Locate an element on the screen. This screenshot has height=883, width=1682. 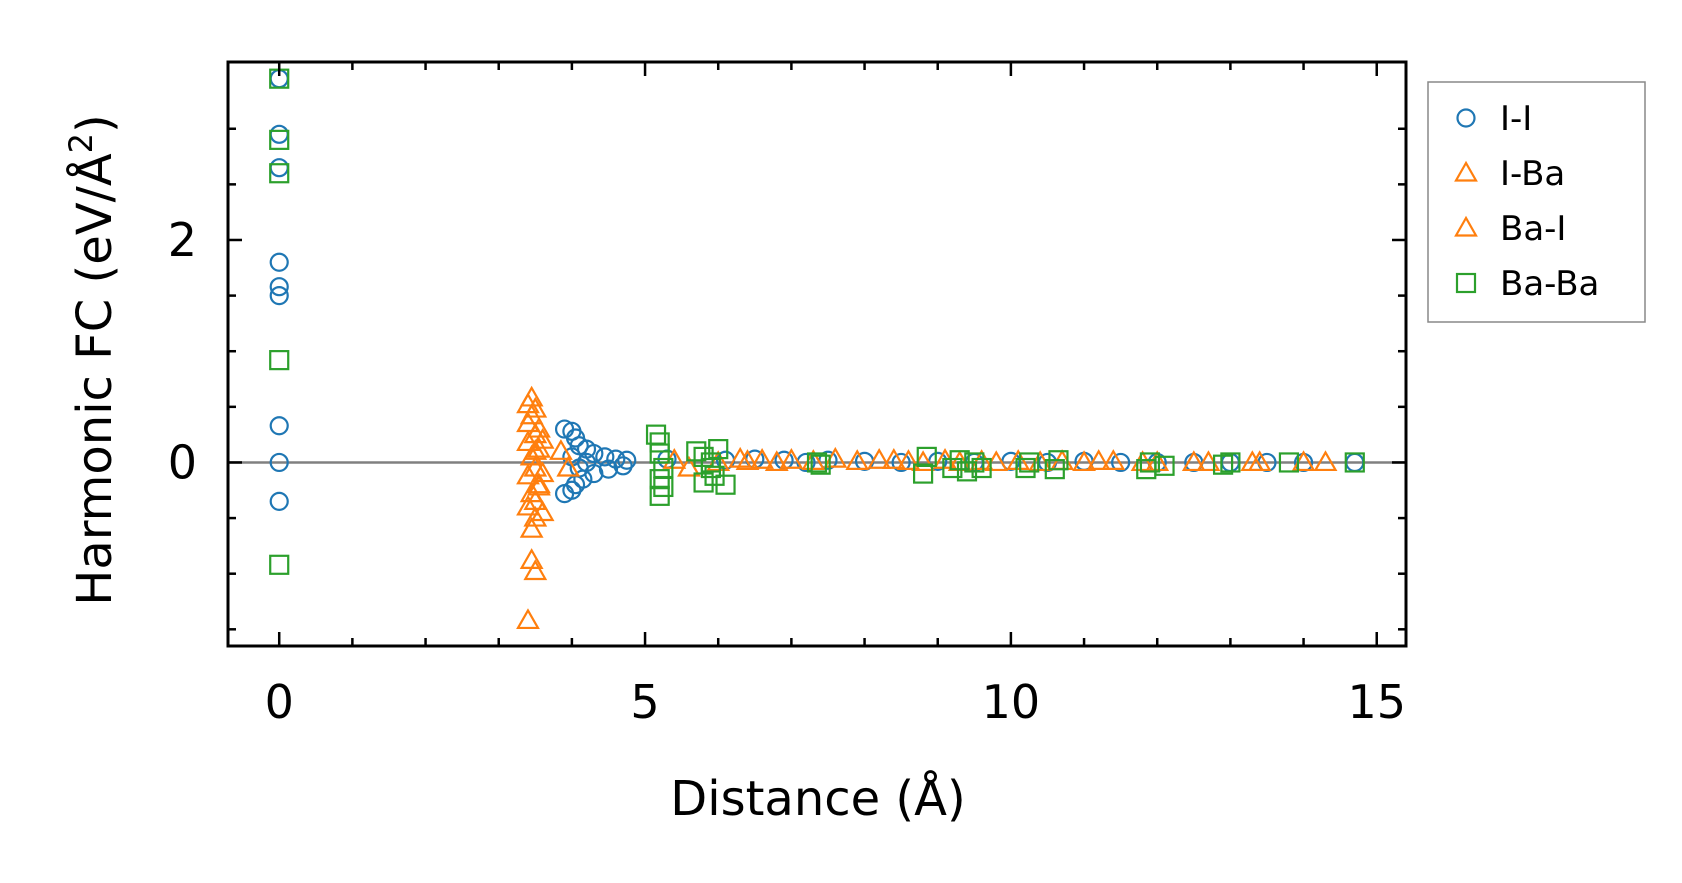
legend-marker-ba-ba is located at coordinates (1466, 283).